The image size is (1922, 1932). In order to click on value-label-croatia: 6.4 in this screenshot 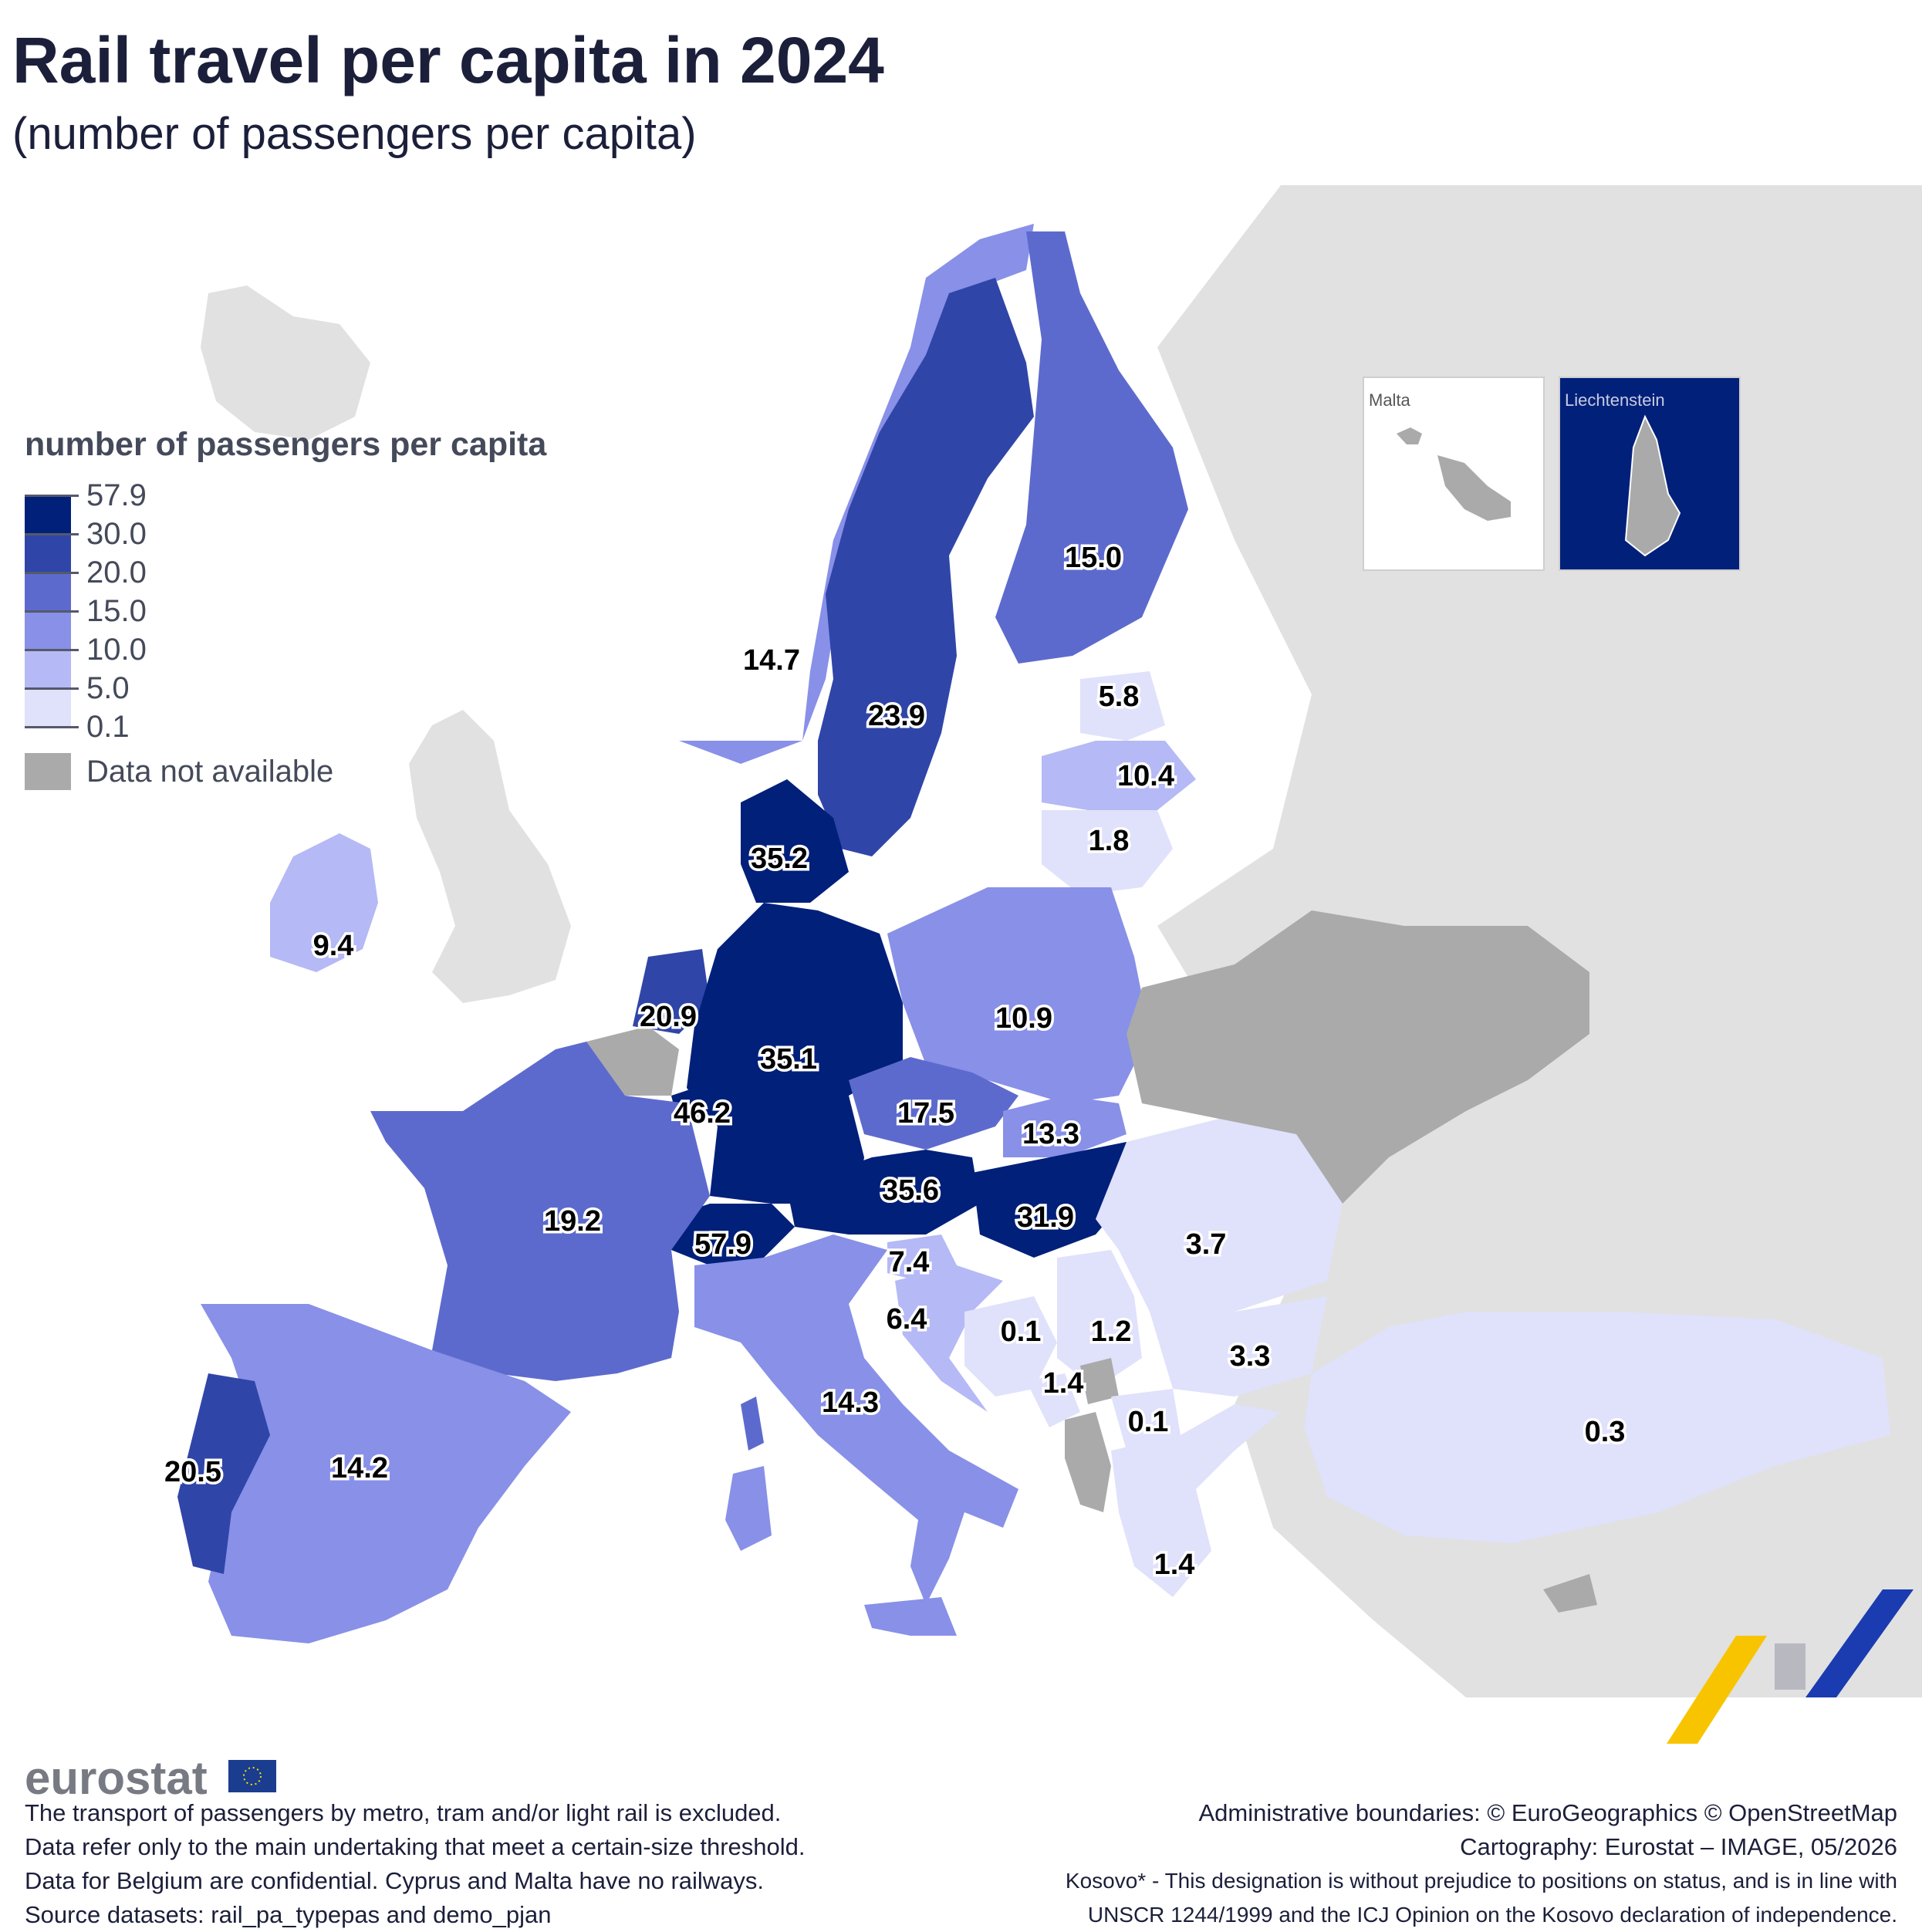, I will do `click(907, 1319)`.